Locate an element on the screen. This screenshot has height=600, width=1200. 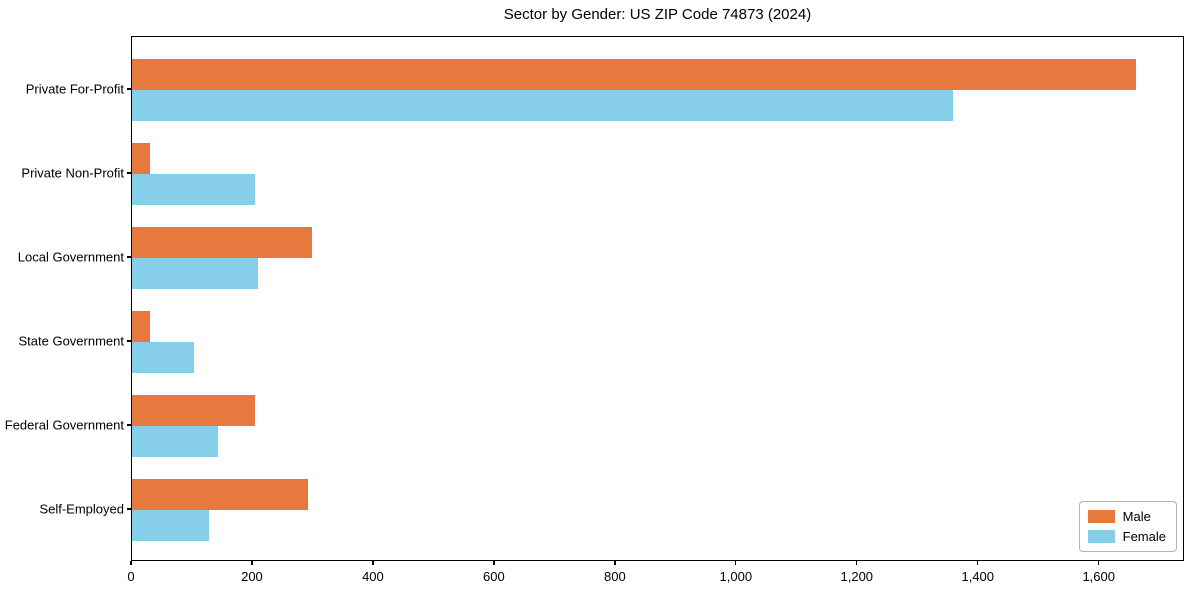
bar-male-private-non-profit is located at coordinates (141, 158).